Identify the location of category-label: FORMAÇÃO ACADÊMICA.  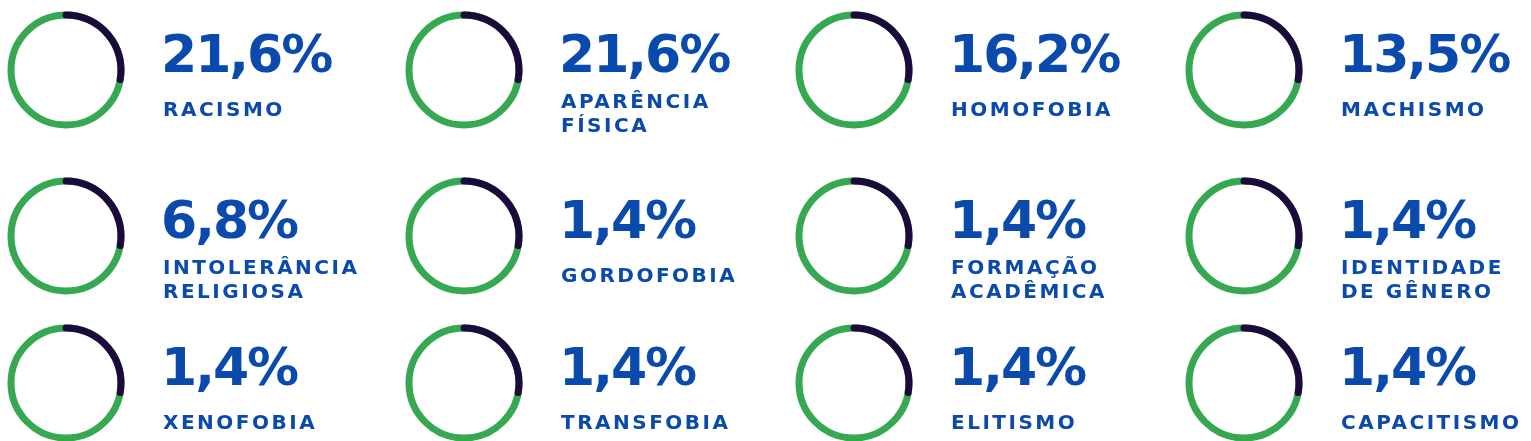
(1029, 279).